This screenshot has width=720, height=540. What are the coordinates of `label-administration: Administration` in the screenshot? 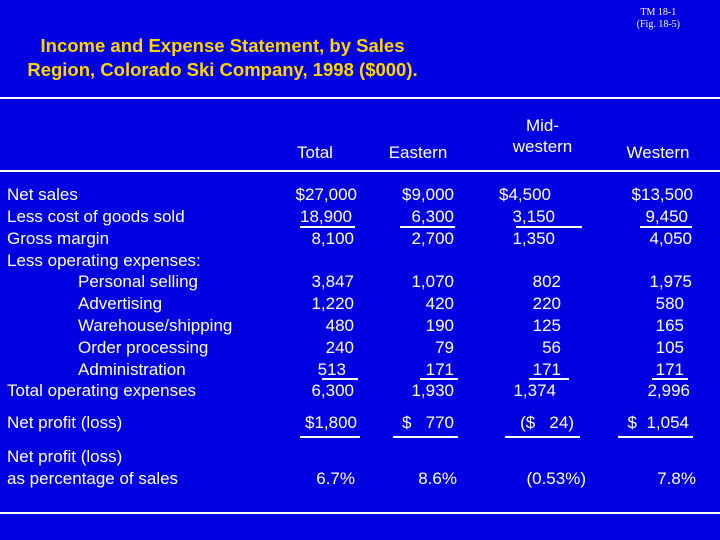 It's located at (132, 369).